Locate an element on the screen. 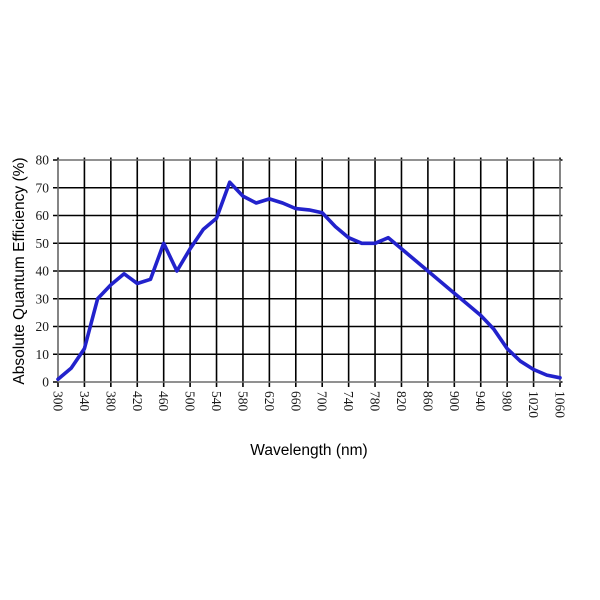 Image resolution: width=600 pixels, height=600 pixels. y-tick-label: 80 is located at coordinates (43, 160).